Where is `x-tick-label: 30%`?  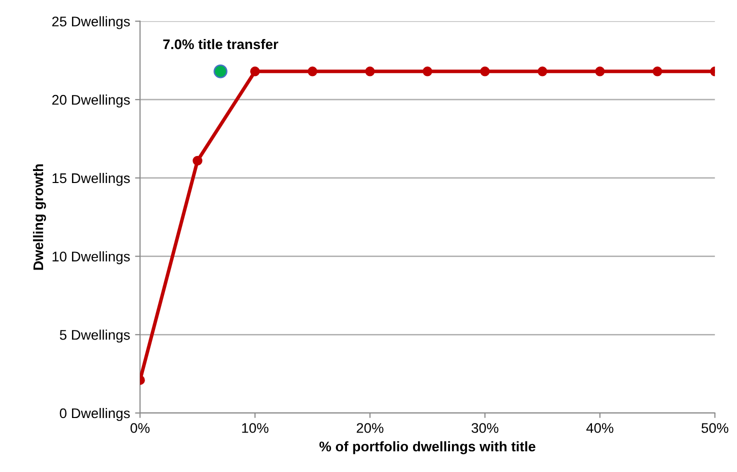
x-tick-label: 30% is located at coordinates (485, 428).